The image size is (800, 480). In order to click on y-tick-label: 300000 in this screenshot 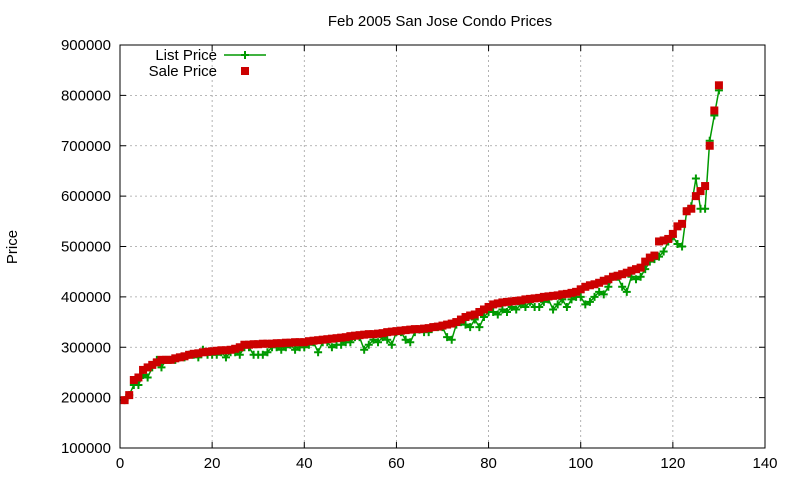, I will do `click(86, 347)`.